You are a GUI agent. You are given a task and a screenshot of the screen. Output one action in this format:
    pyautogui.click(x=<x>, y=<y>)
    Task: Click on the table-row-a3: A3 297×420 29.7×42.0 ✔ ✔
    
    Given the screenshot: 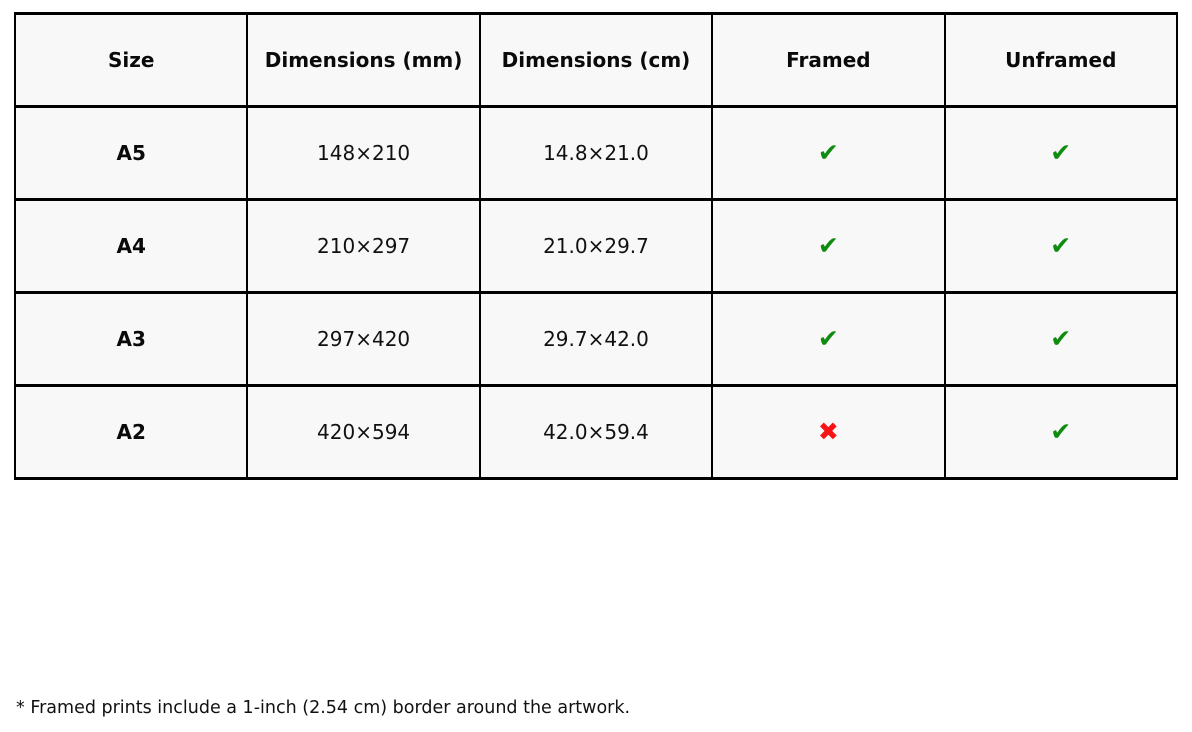 What is the action you would take?
    pyautogui.click(x=596, y=339)
    